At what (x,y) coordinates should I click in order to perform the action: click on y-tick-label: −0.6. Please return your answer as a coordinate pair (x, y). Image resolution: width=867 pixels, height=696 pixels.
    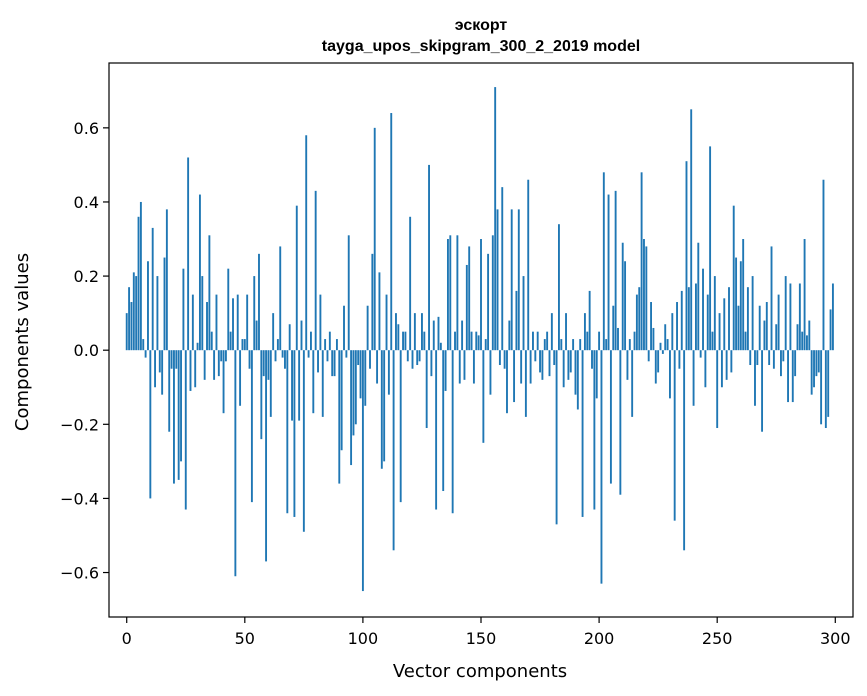
    Looking at the image, I should click on (79, 573).